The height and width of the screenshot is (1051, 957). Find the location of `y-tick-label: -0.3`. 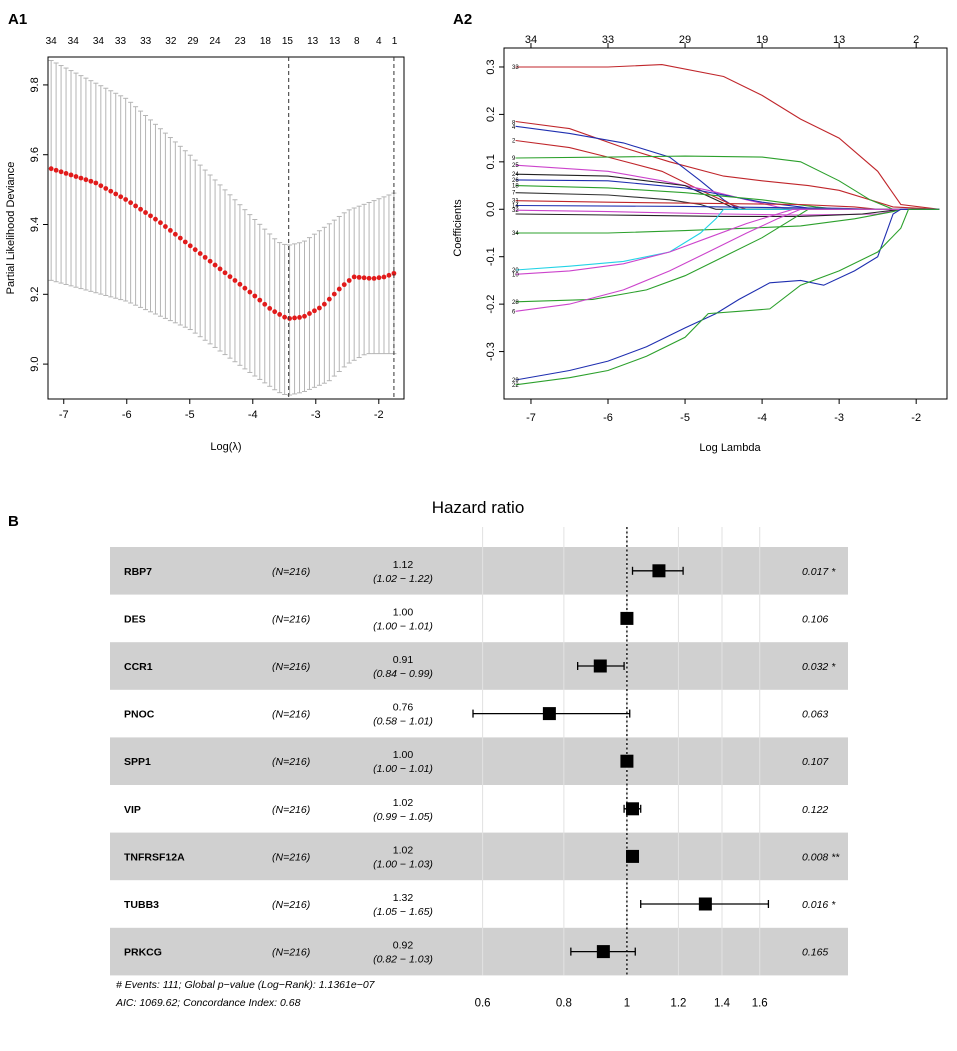

y-tick-label: -0.3 is located at coordinates (491, 351).